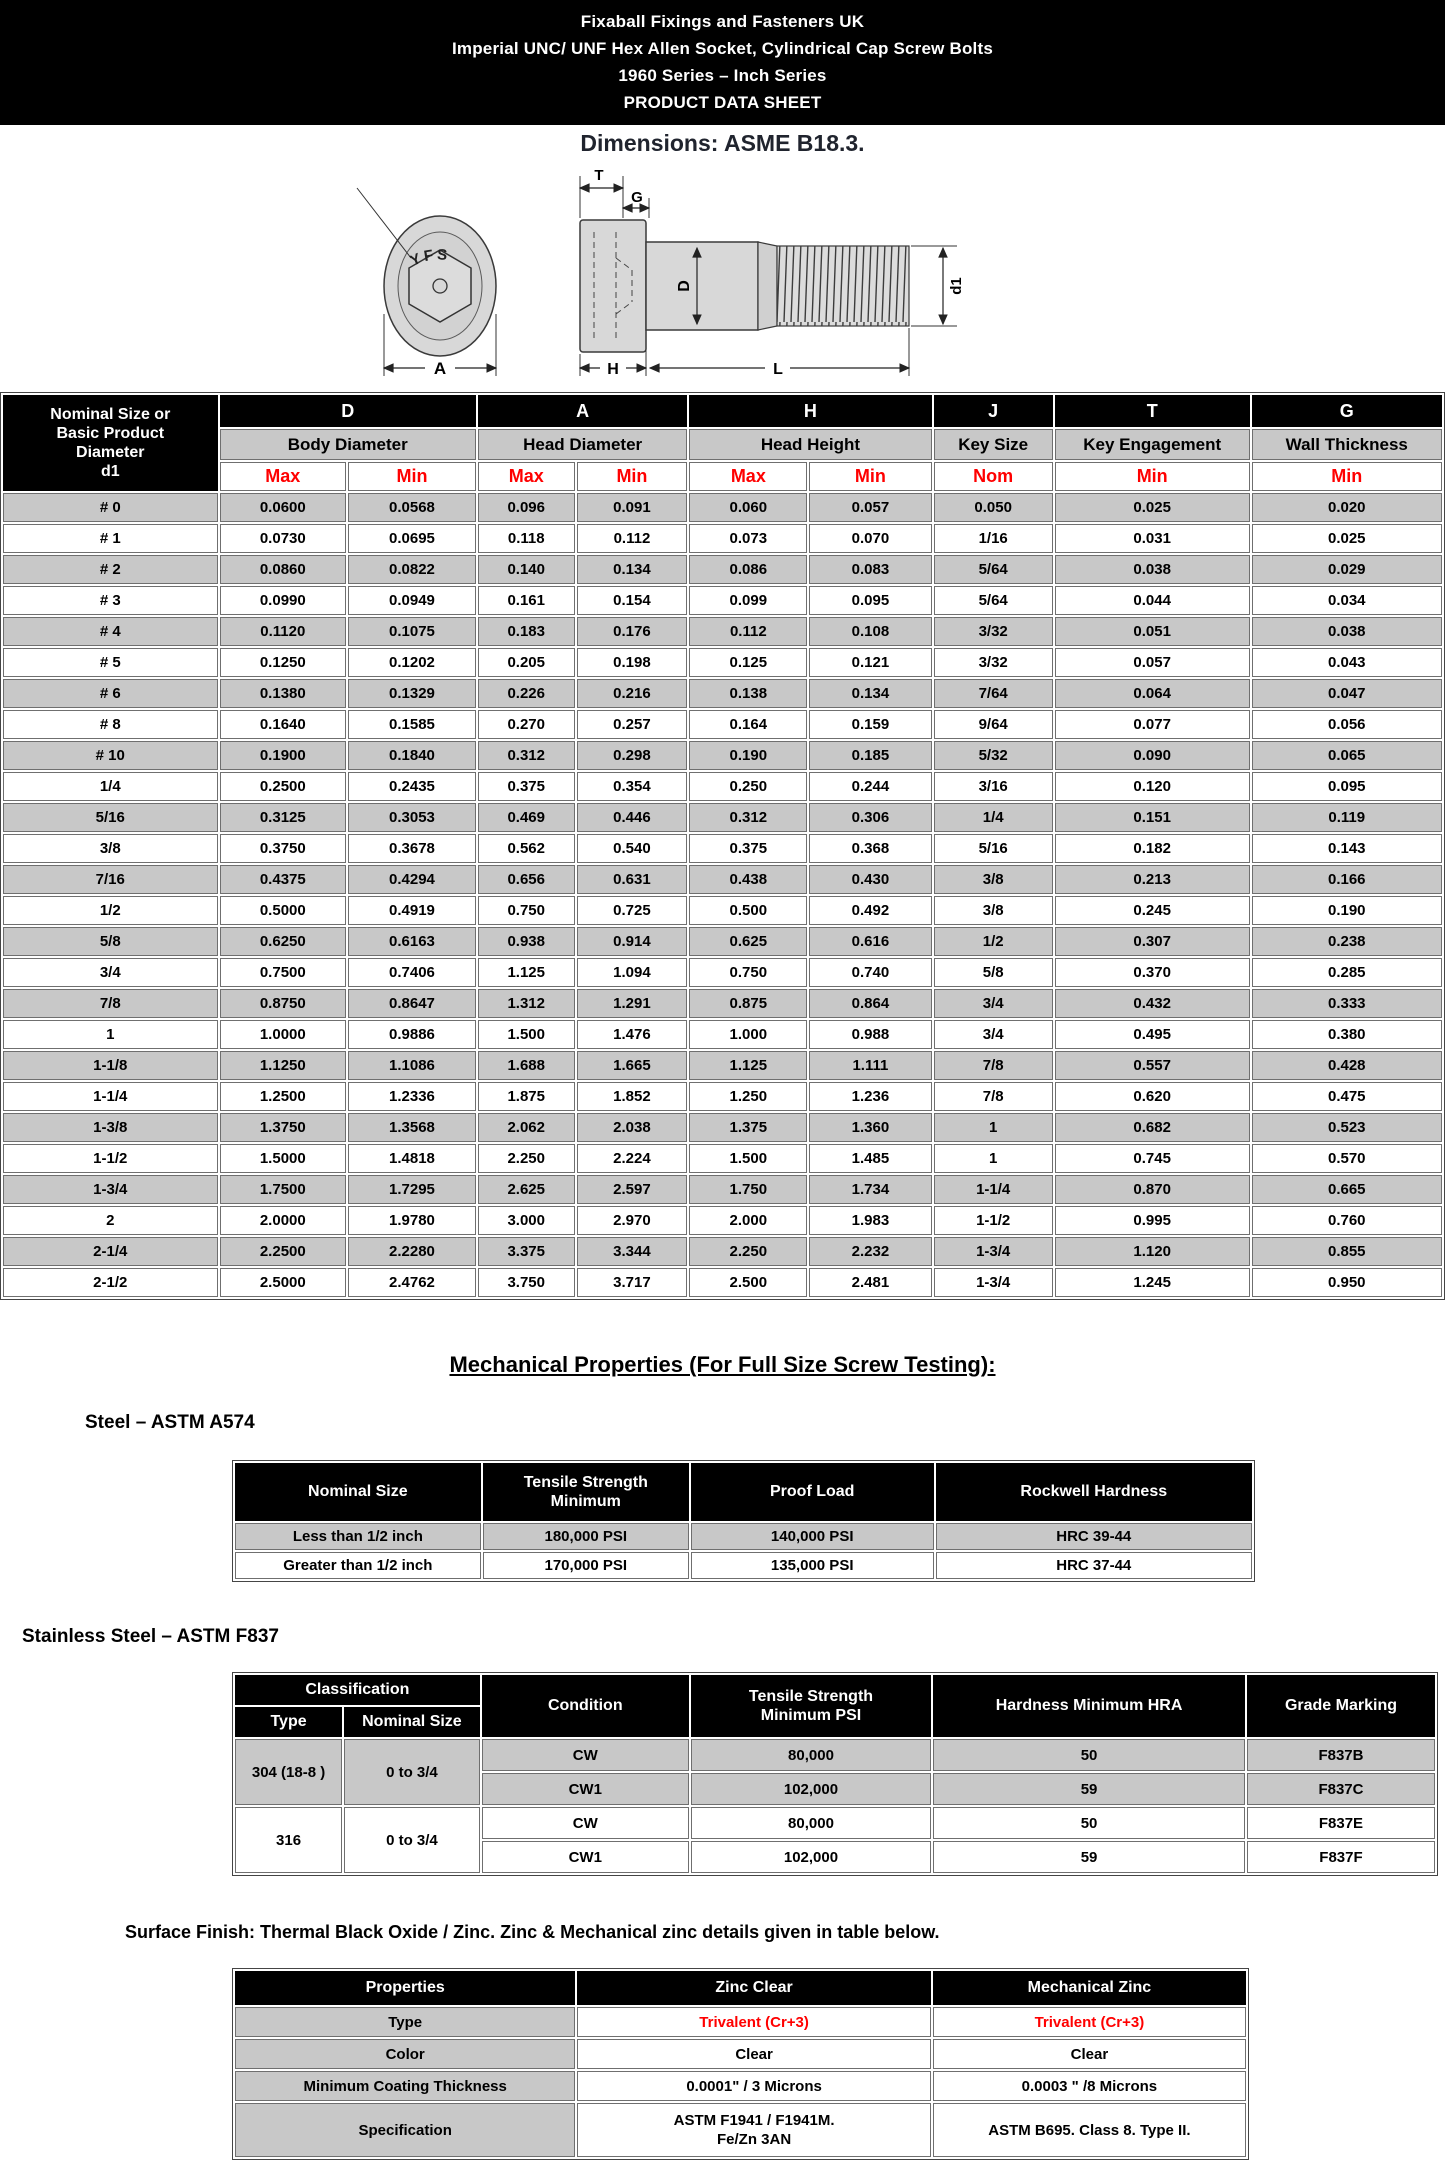 The width and height of the screenshot is (1445, 2160). What do you see at coordinates (870, 941) in the screenshot?
I see `cell: 0.616` at bounding box center [870, 941].